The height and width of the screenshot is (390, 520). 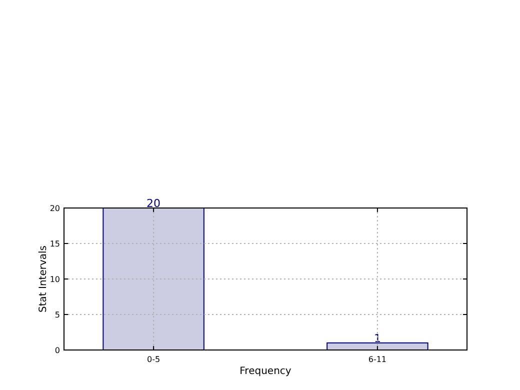 I want to click on data-label: 20, so click(x=153, y=203).